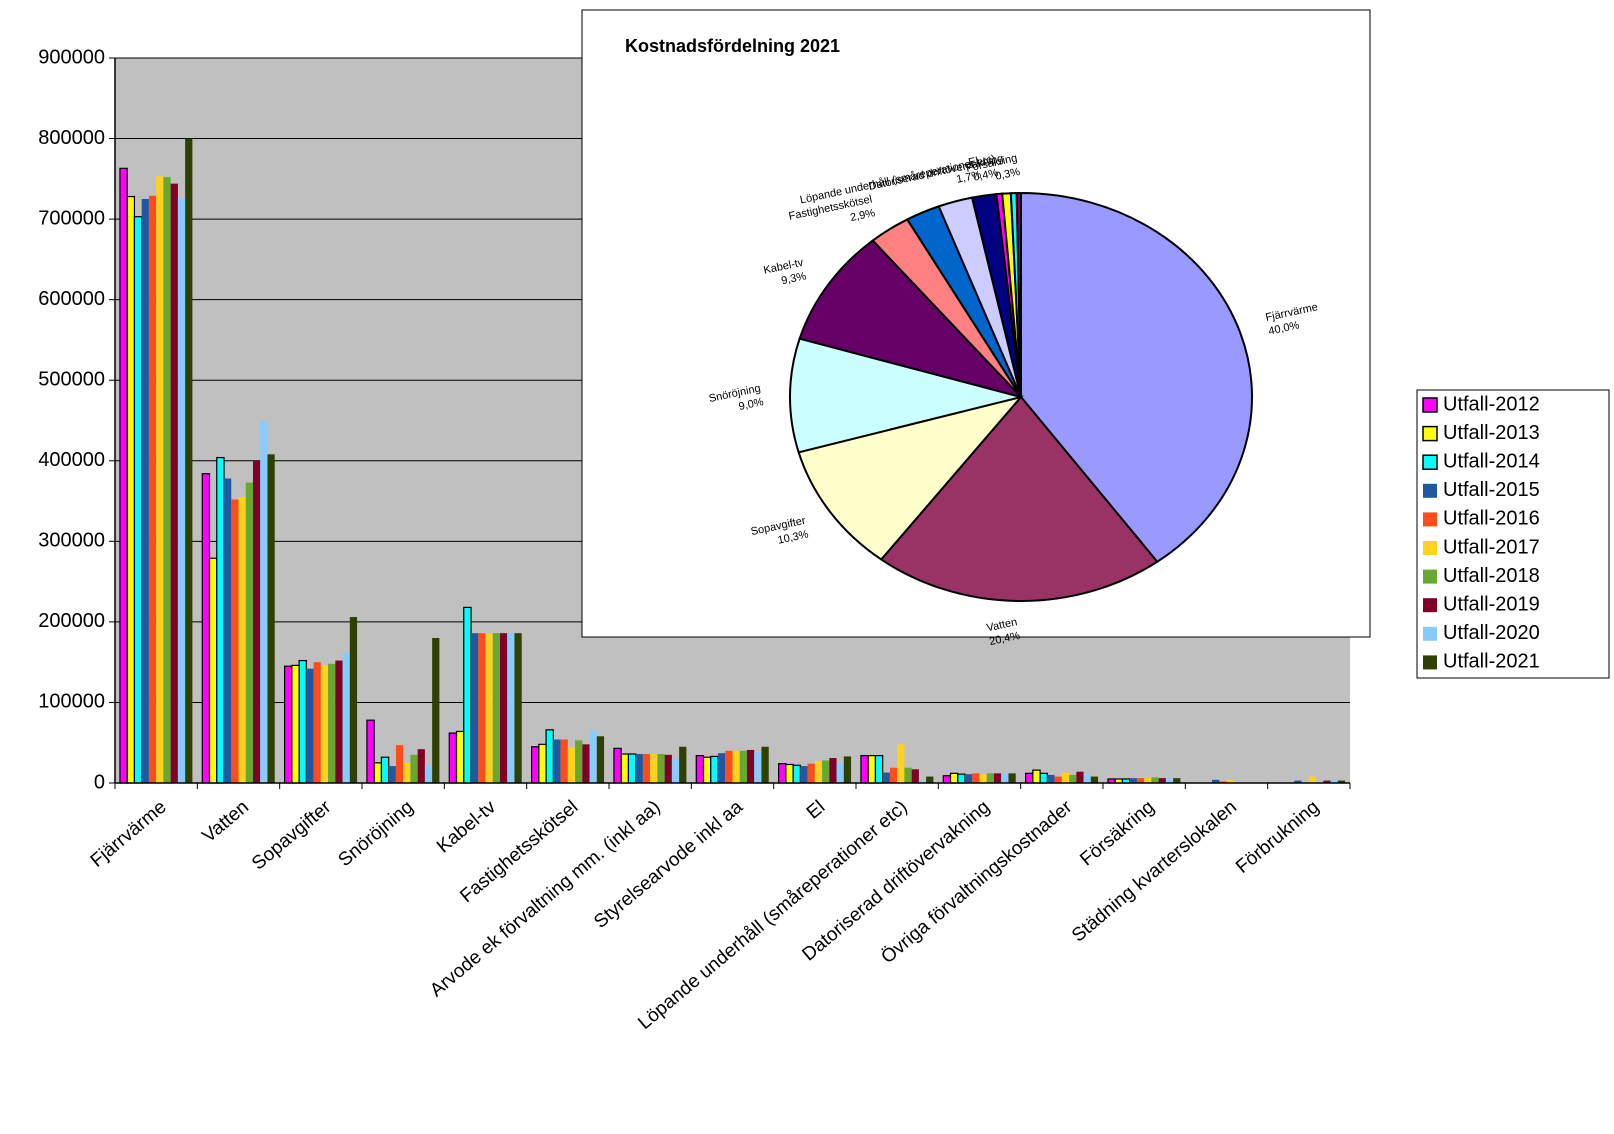 Image resolution: width=1614 pixels, height=1134 pixels. I want to click on legend-label: Utfall-2021, so click(1491, 662).